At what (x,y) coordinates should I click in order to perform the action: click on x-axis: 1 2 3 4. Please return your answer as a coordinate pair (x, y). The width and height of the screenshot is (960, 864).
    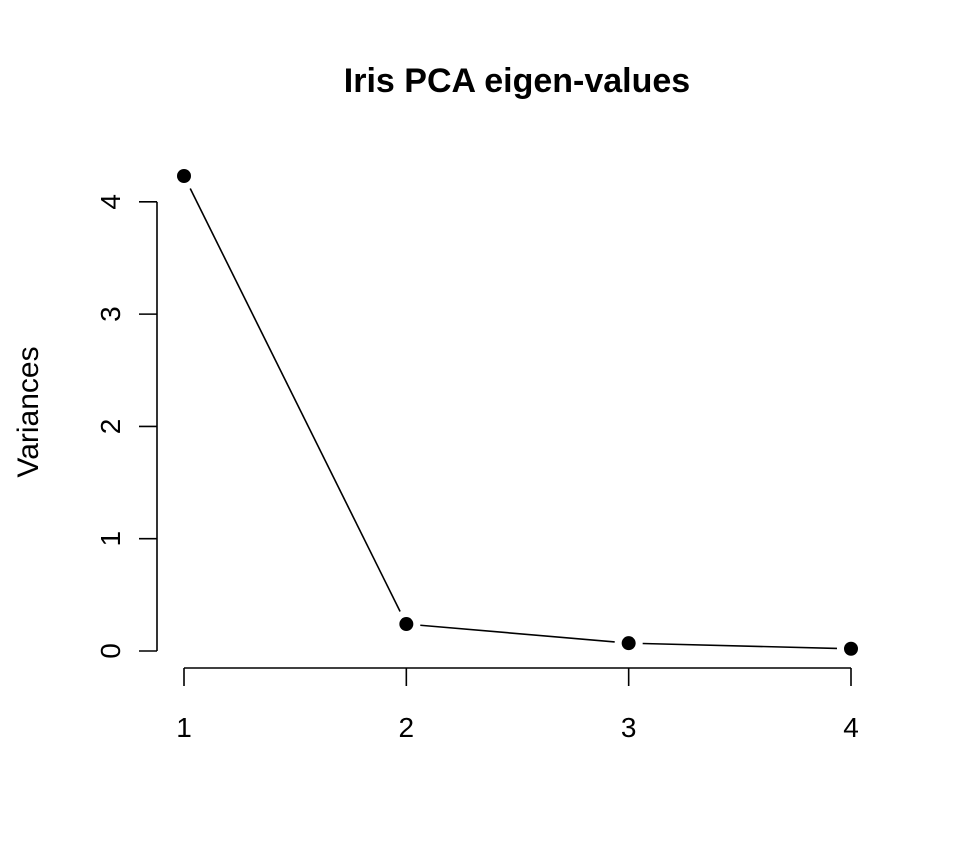
    Looking at the image, I should click on (517, 705).